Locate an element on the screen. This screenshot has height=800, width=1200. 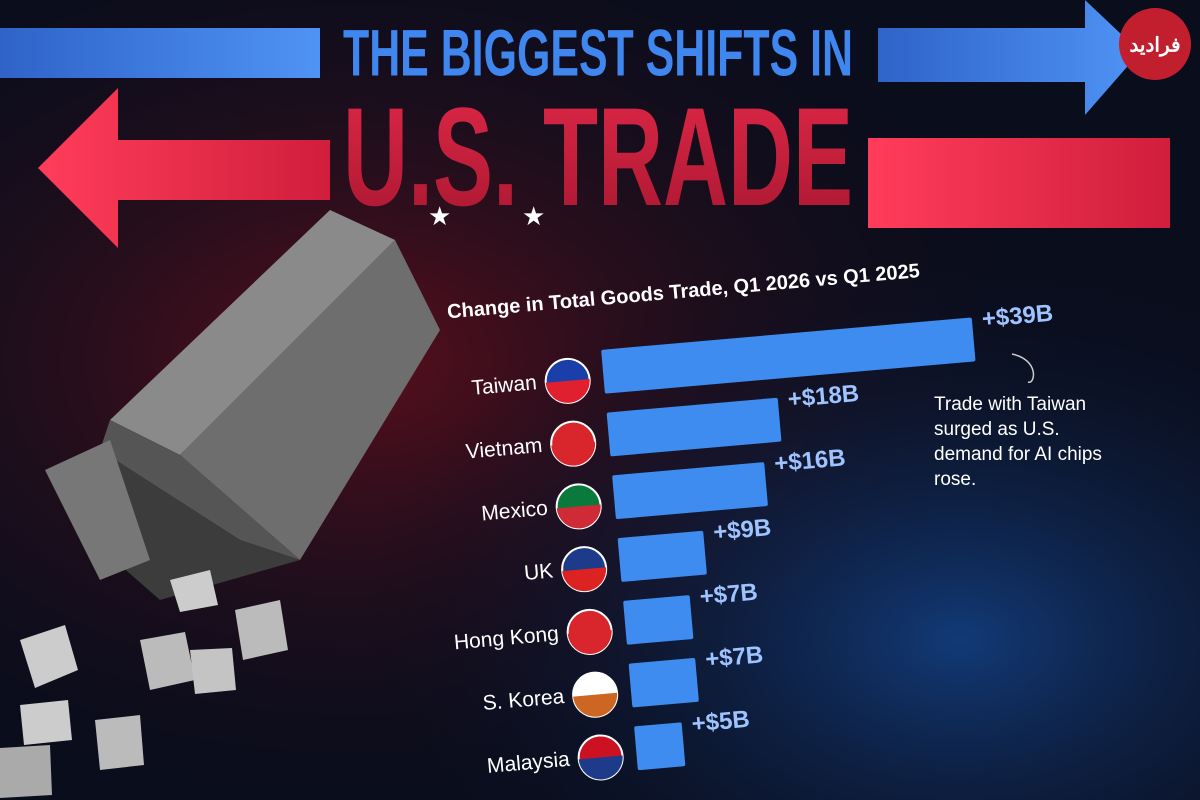
title: THE BIGGEST SHIFTS IN is located at coordinates (598, 52).